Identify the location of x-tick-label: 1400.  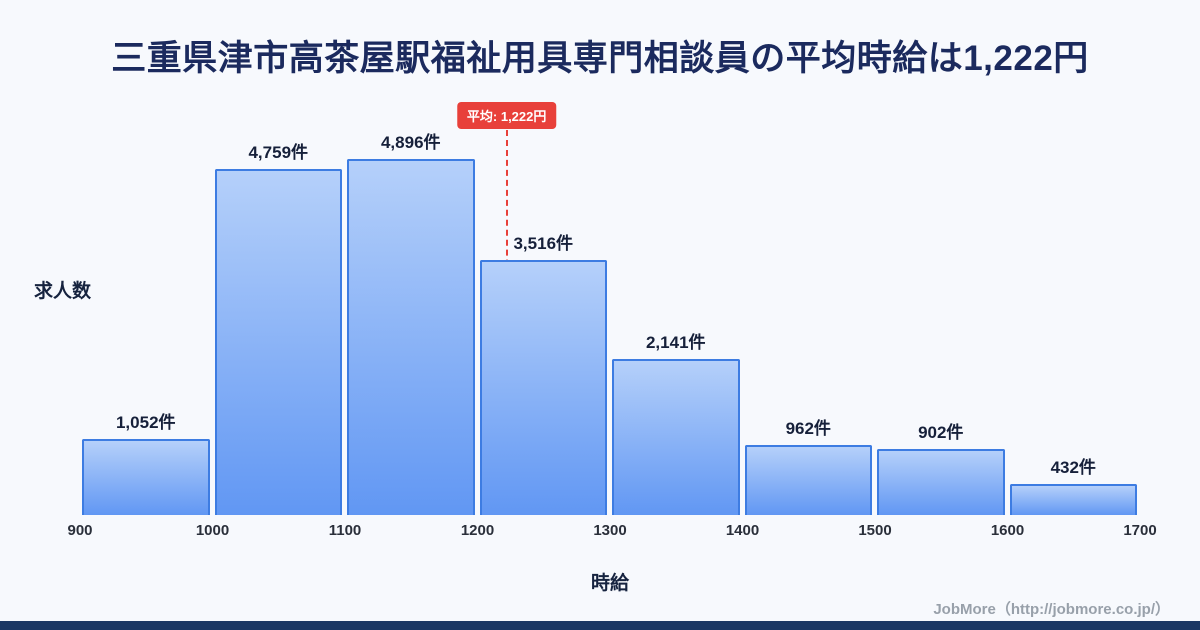
(742, 530).